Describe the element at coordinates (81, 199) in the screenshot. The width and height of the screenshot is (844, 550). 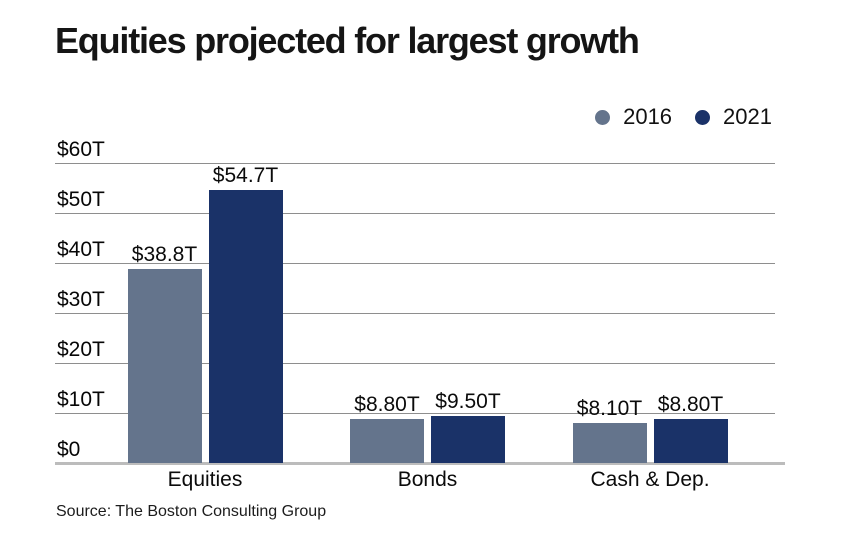
I see `y-tick-label: $50T` at that location.